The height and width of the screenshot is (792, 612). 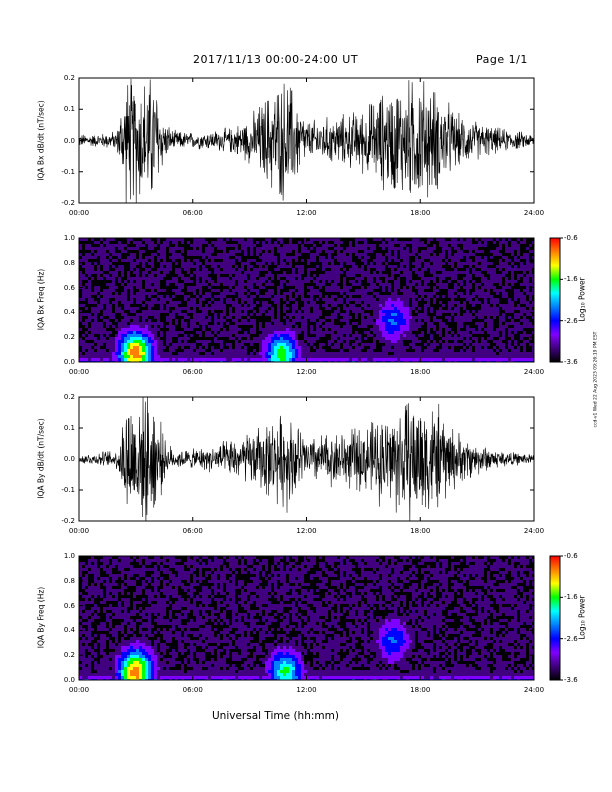 I want to click on panel4-ylabel: IQA By Freq (Hz), so click(x=41, y=617).